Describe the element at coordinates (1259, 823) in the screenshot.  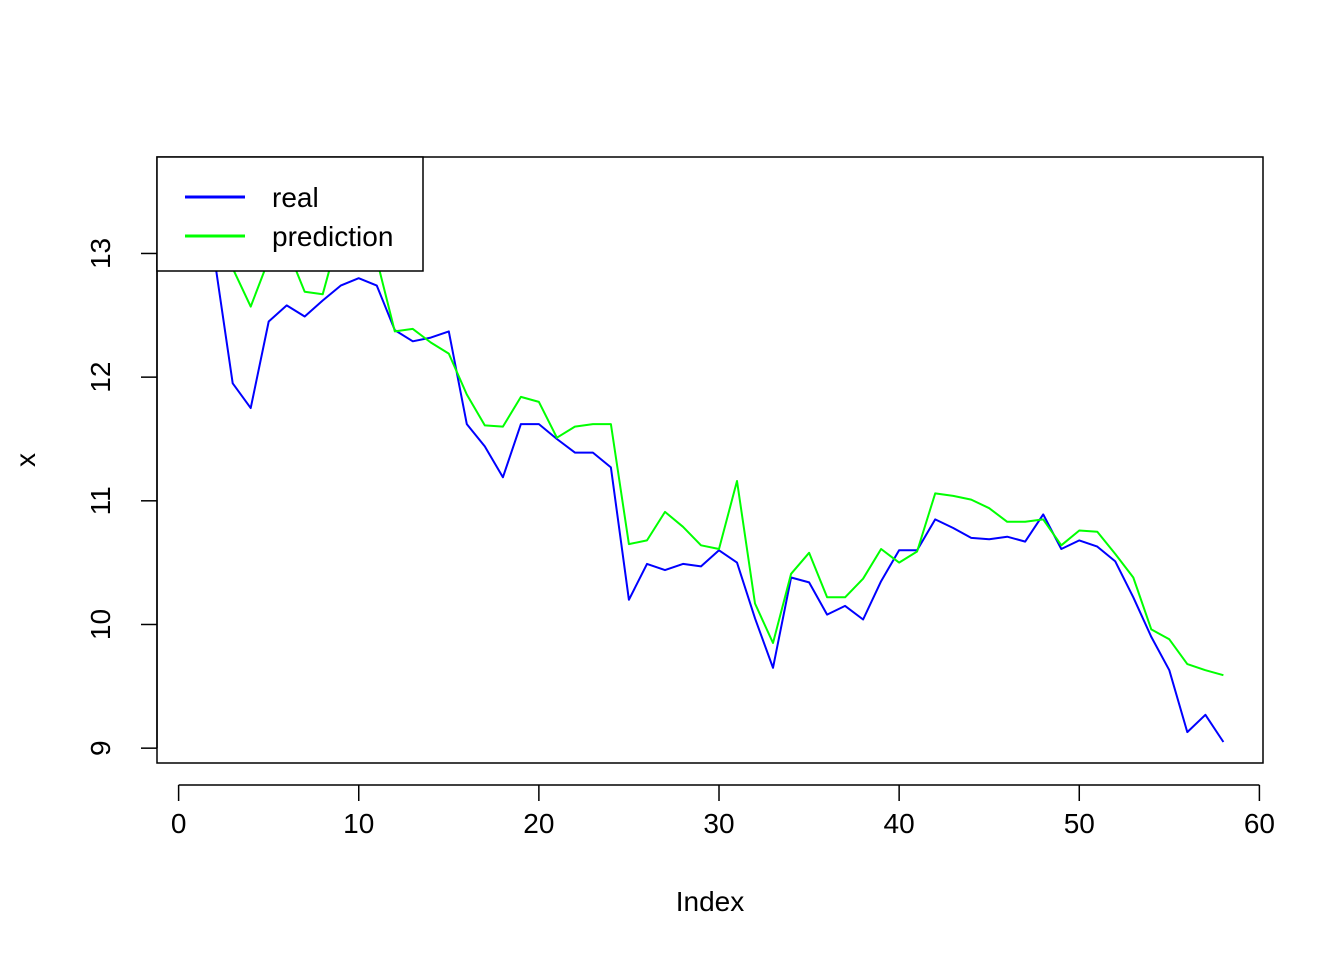
I see `x-tick-label: 60` at that location.